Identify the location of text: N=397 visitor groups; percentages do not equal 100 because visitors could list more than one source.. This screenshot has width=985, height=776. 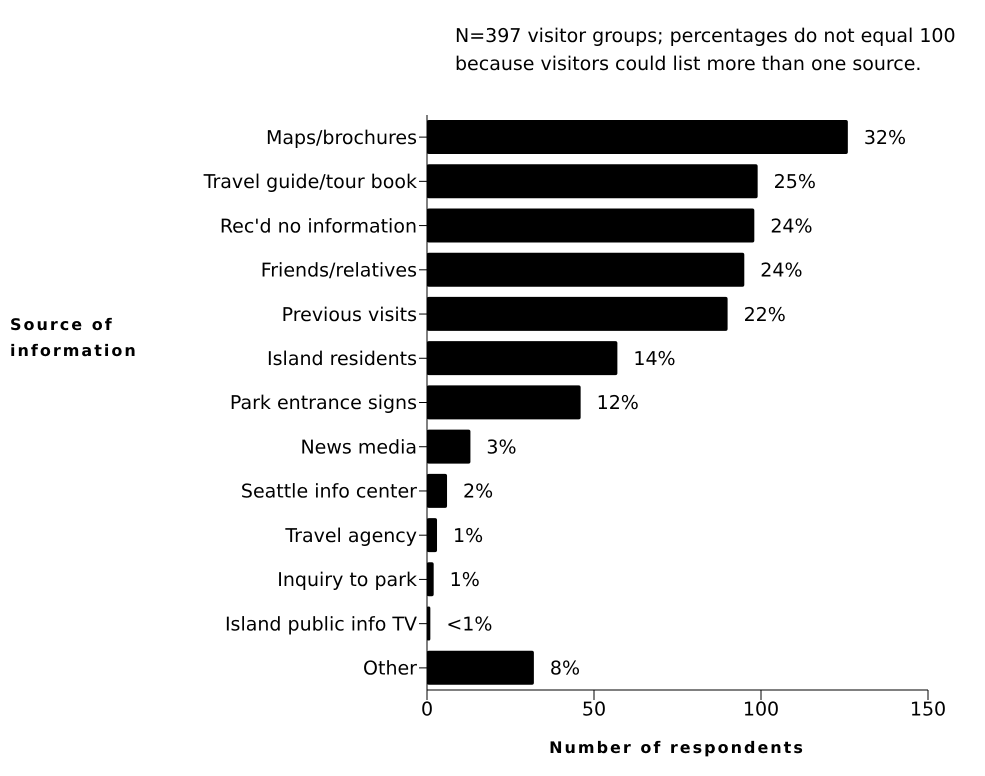
(706, 50).